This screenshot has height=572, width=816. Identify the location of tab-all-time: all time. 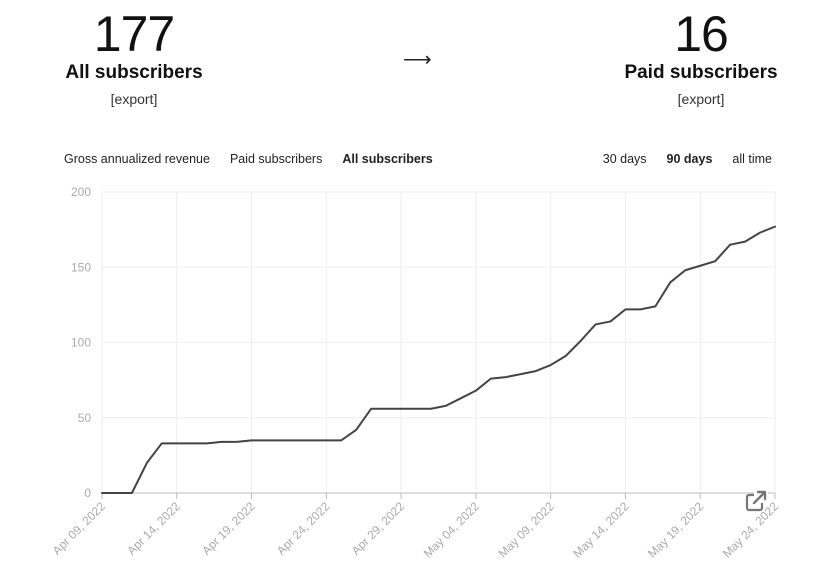
(752, 159).